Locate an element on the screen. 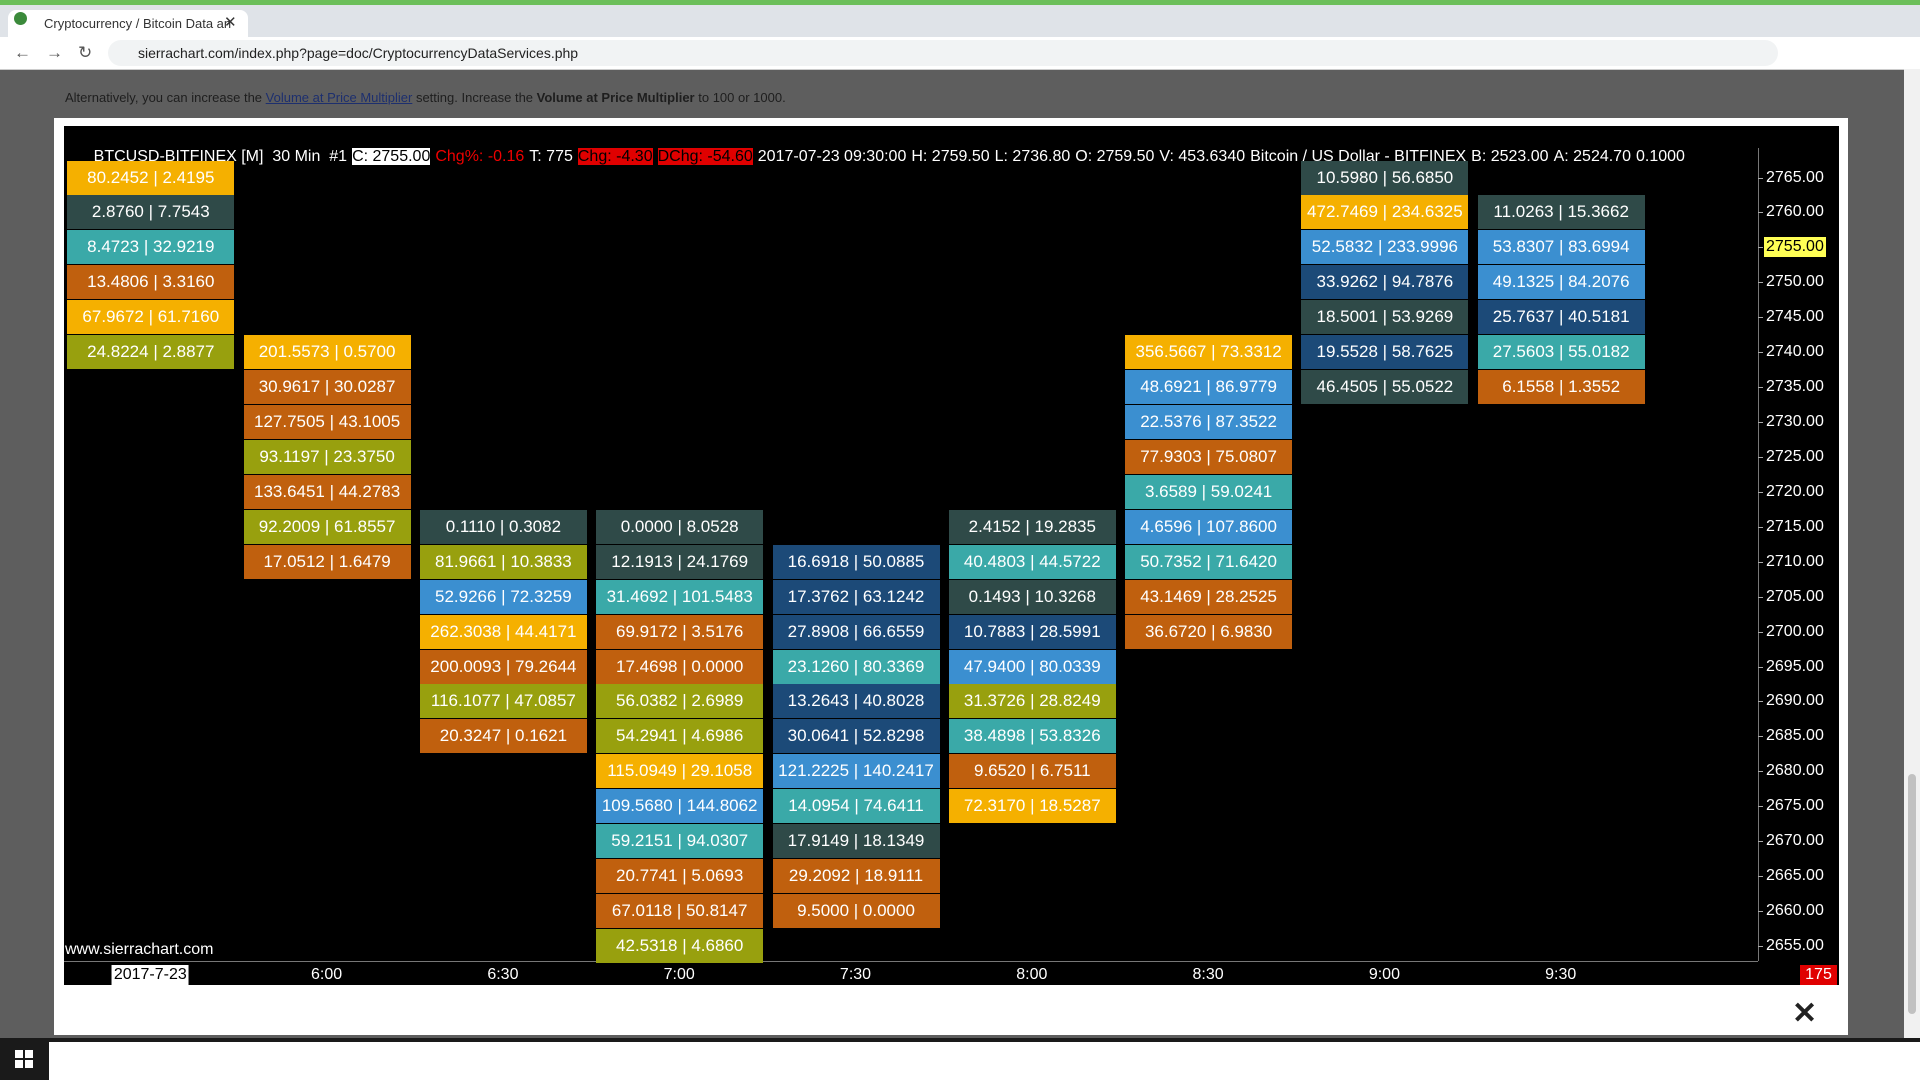 The image size is (1920, 1080). volume-cell: 49.1325 | 84.2076 is located at coordinates (1561, 282).